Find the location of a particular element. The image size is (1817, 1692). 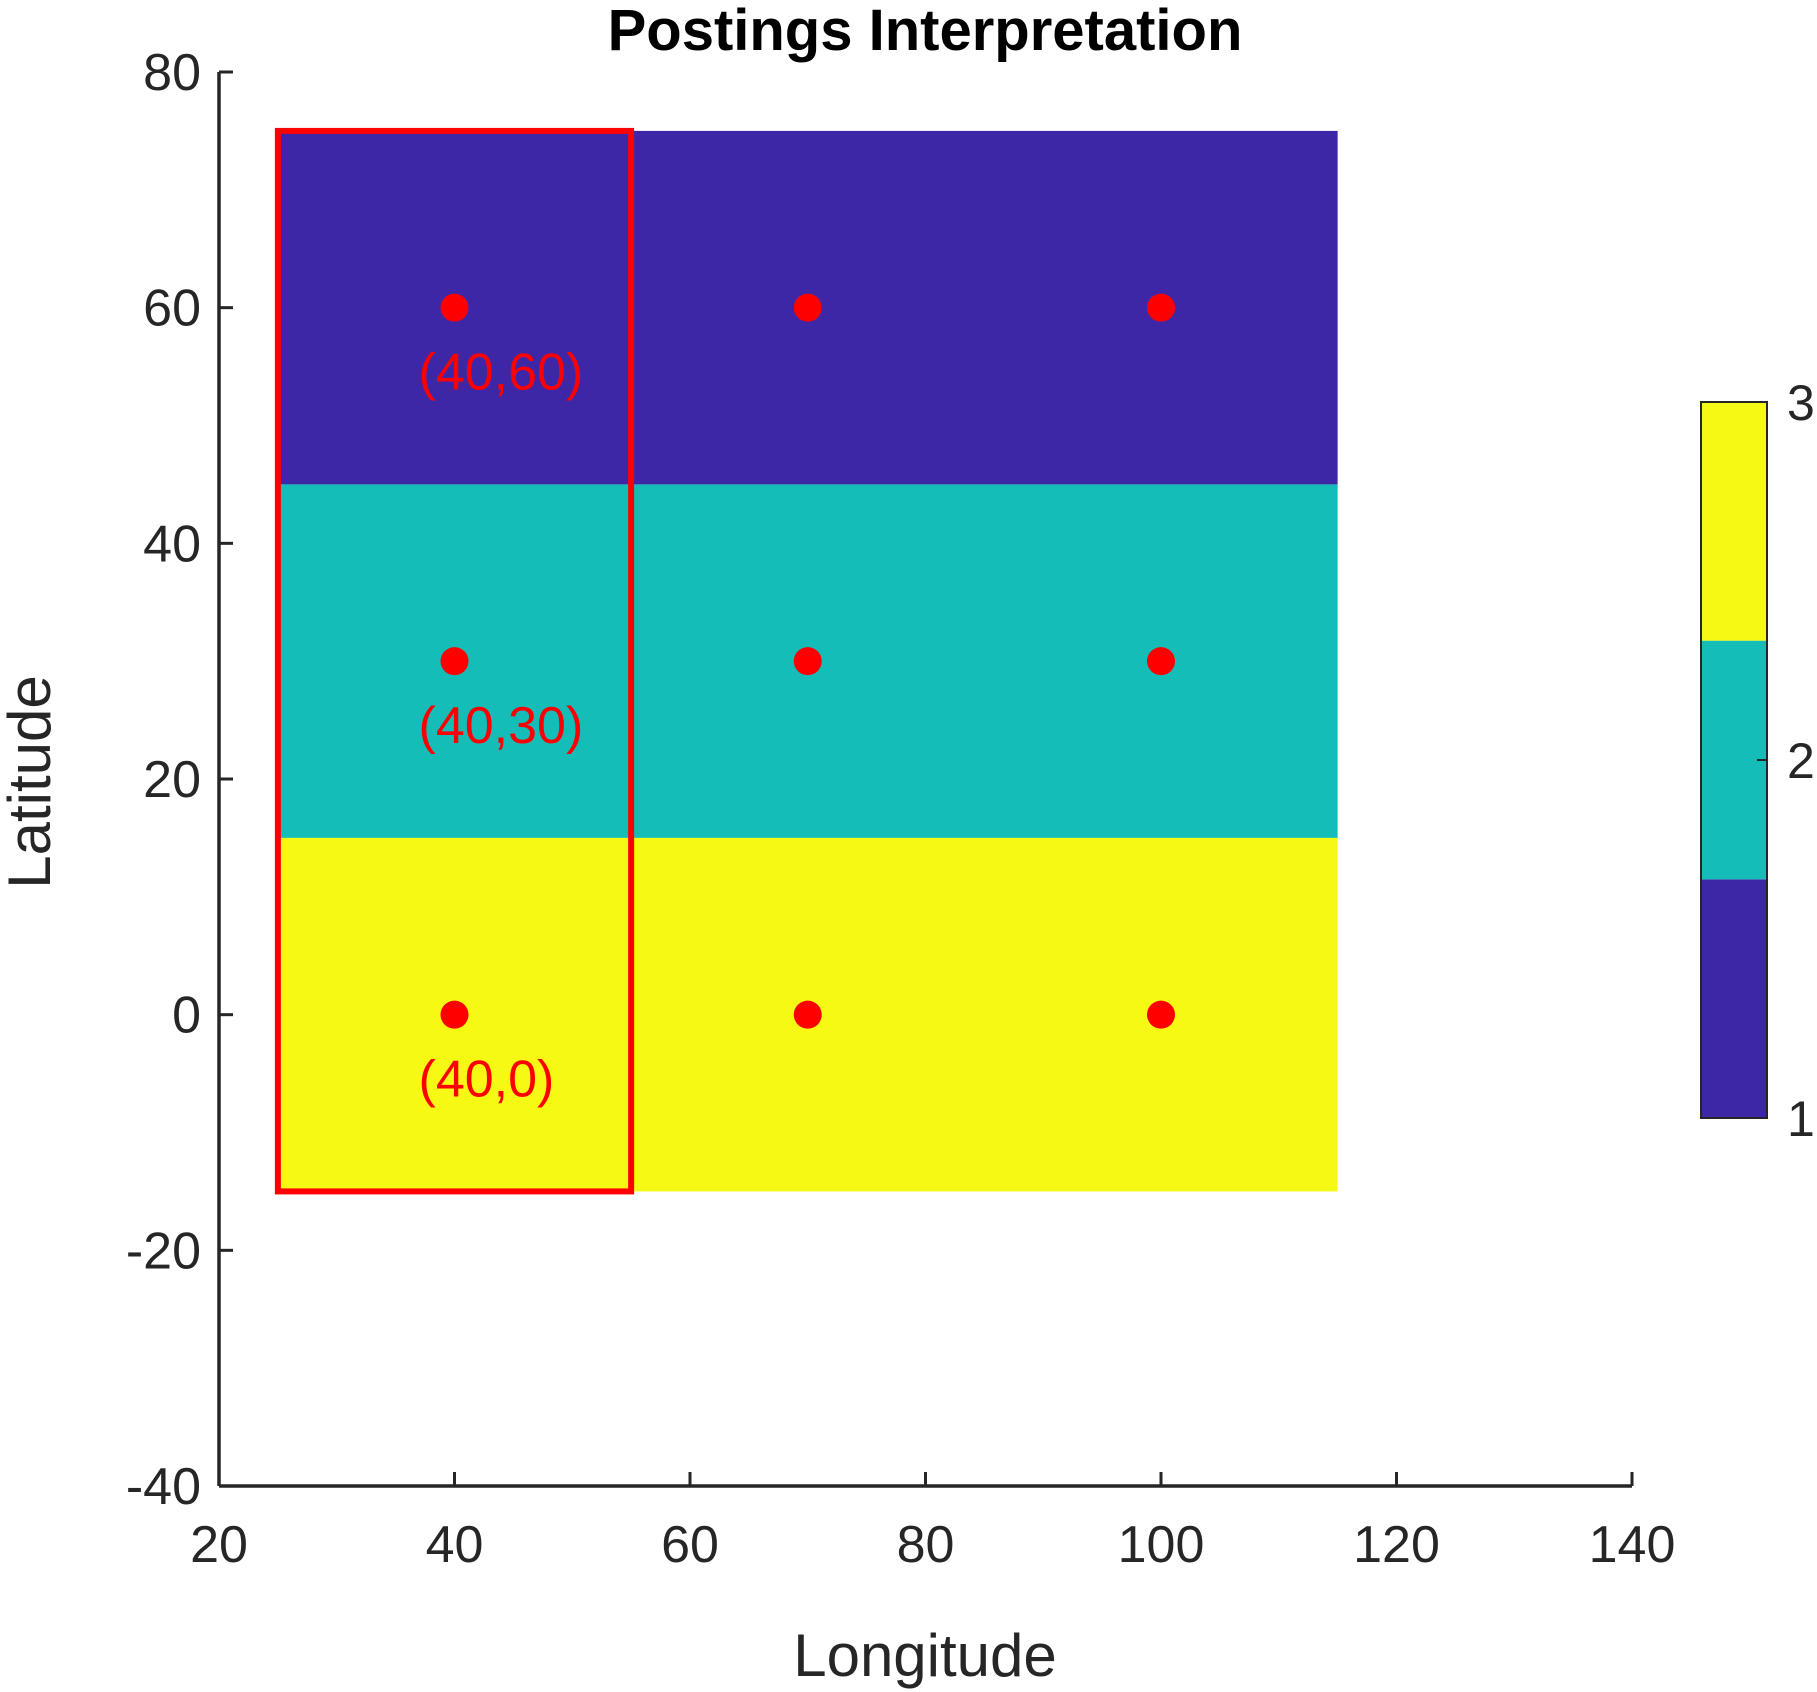

point-annotations: (40,60) (40,30) (40,0) is located at coordinates (501, 726).